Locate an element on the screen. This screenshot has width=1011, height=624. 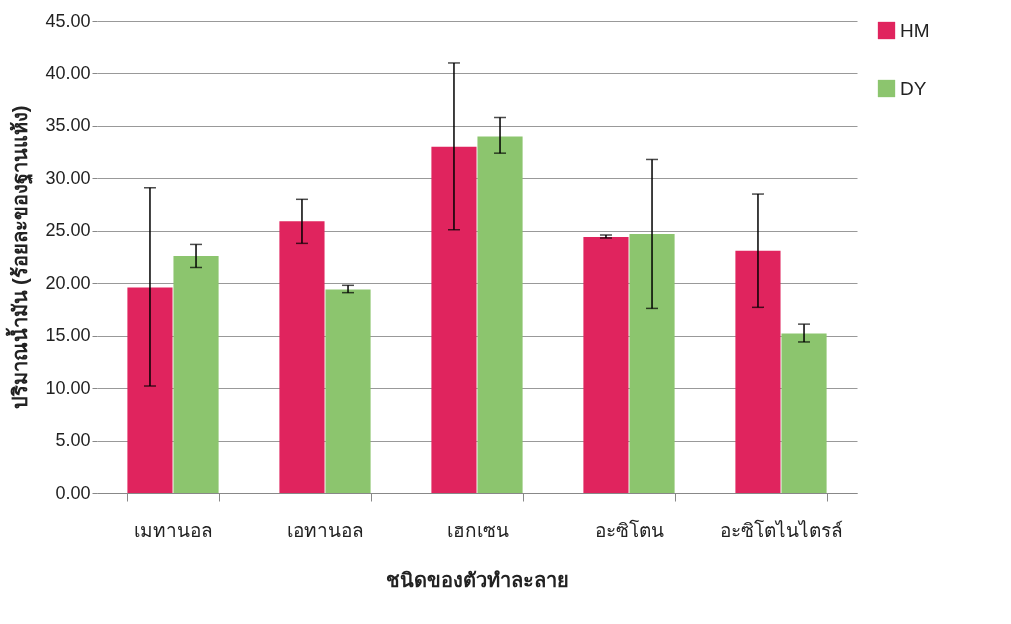
y-tick-label: 45.00 is located at coordinates (68, 20).